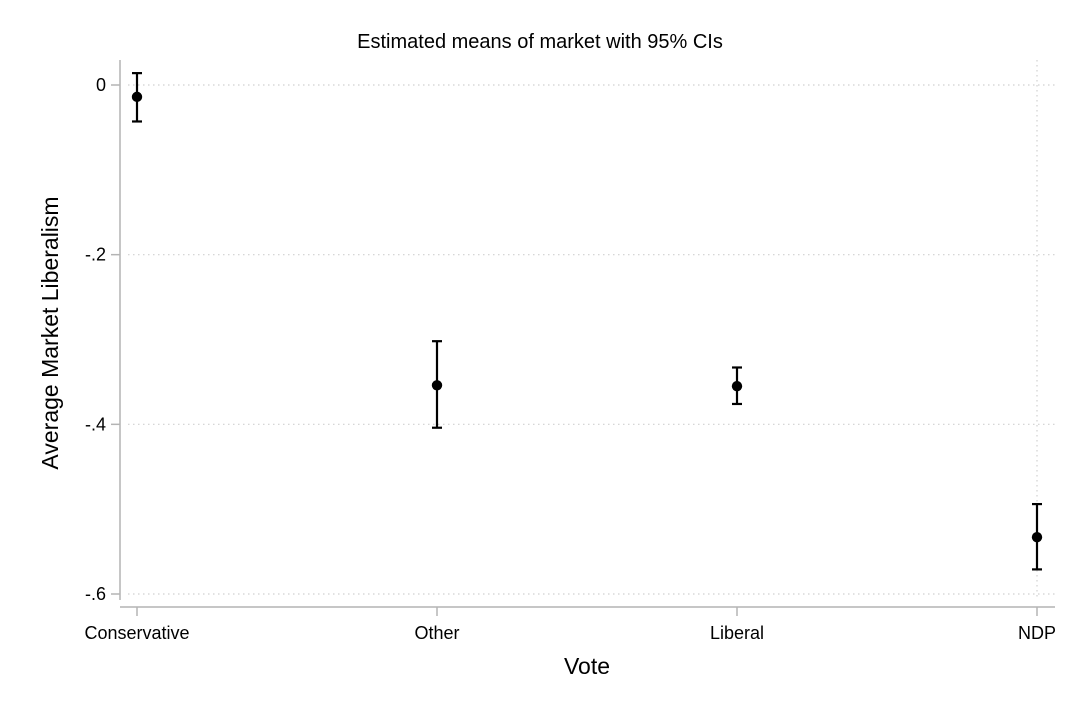 The height and width of the screenshot is (719, 1079). What do you see at coordinates (95, 594) in the screenshot?
I see `y-tick-label: -.6` at bounding box center [95, 594].